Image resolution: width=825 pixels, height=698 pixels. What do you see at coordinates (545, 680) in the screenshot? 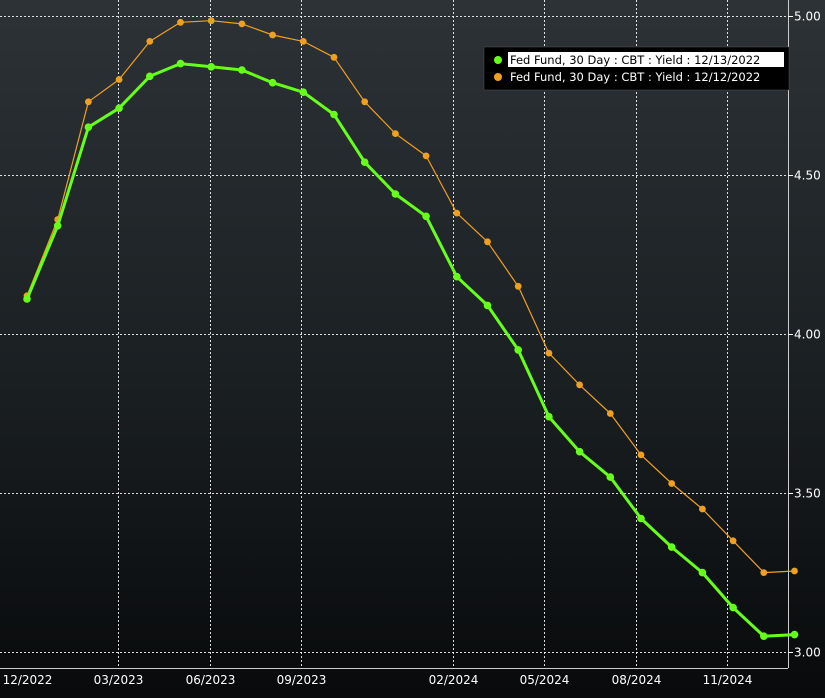
I see `x-tick-label: 05/2024` at bounding box center [545, 680].